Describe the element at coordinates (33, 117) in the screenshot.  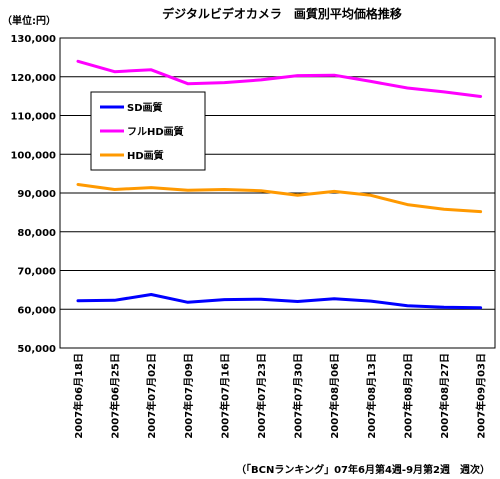
I see `y-tick-label: 110,000` at that location.